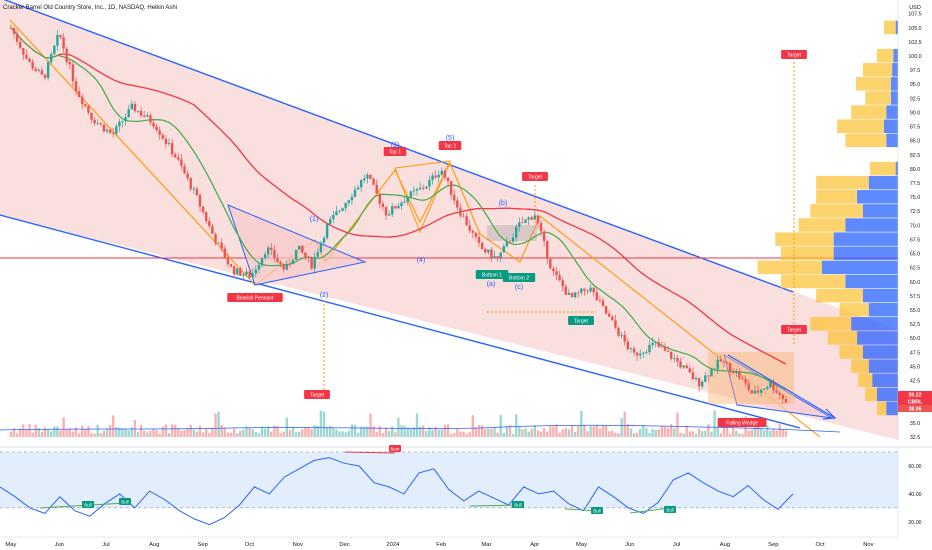  Describe the element at coordinates (534, 545) in the screenshot. I see `x-tick-label: Apr` at that location.